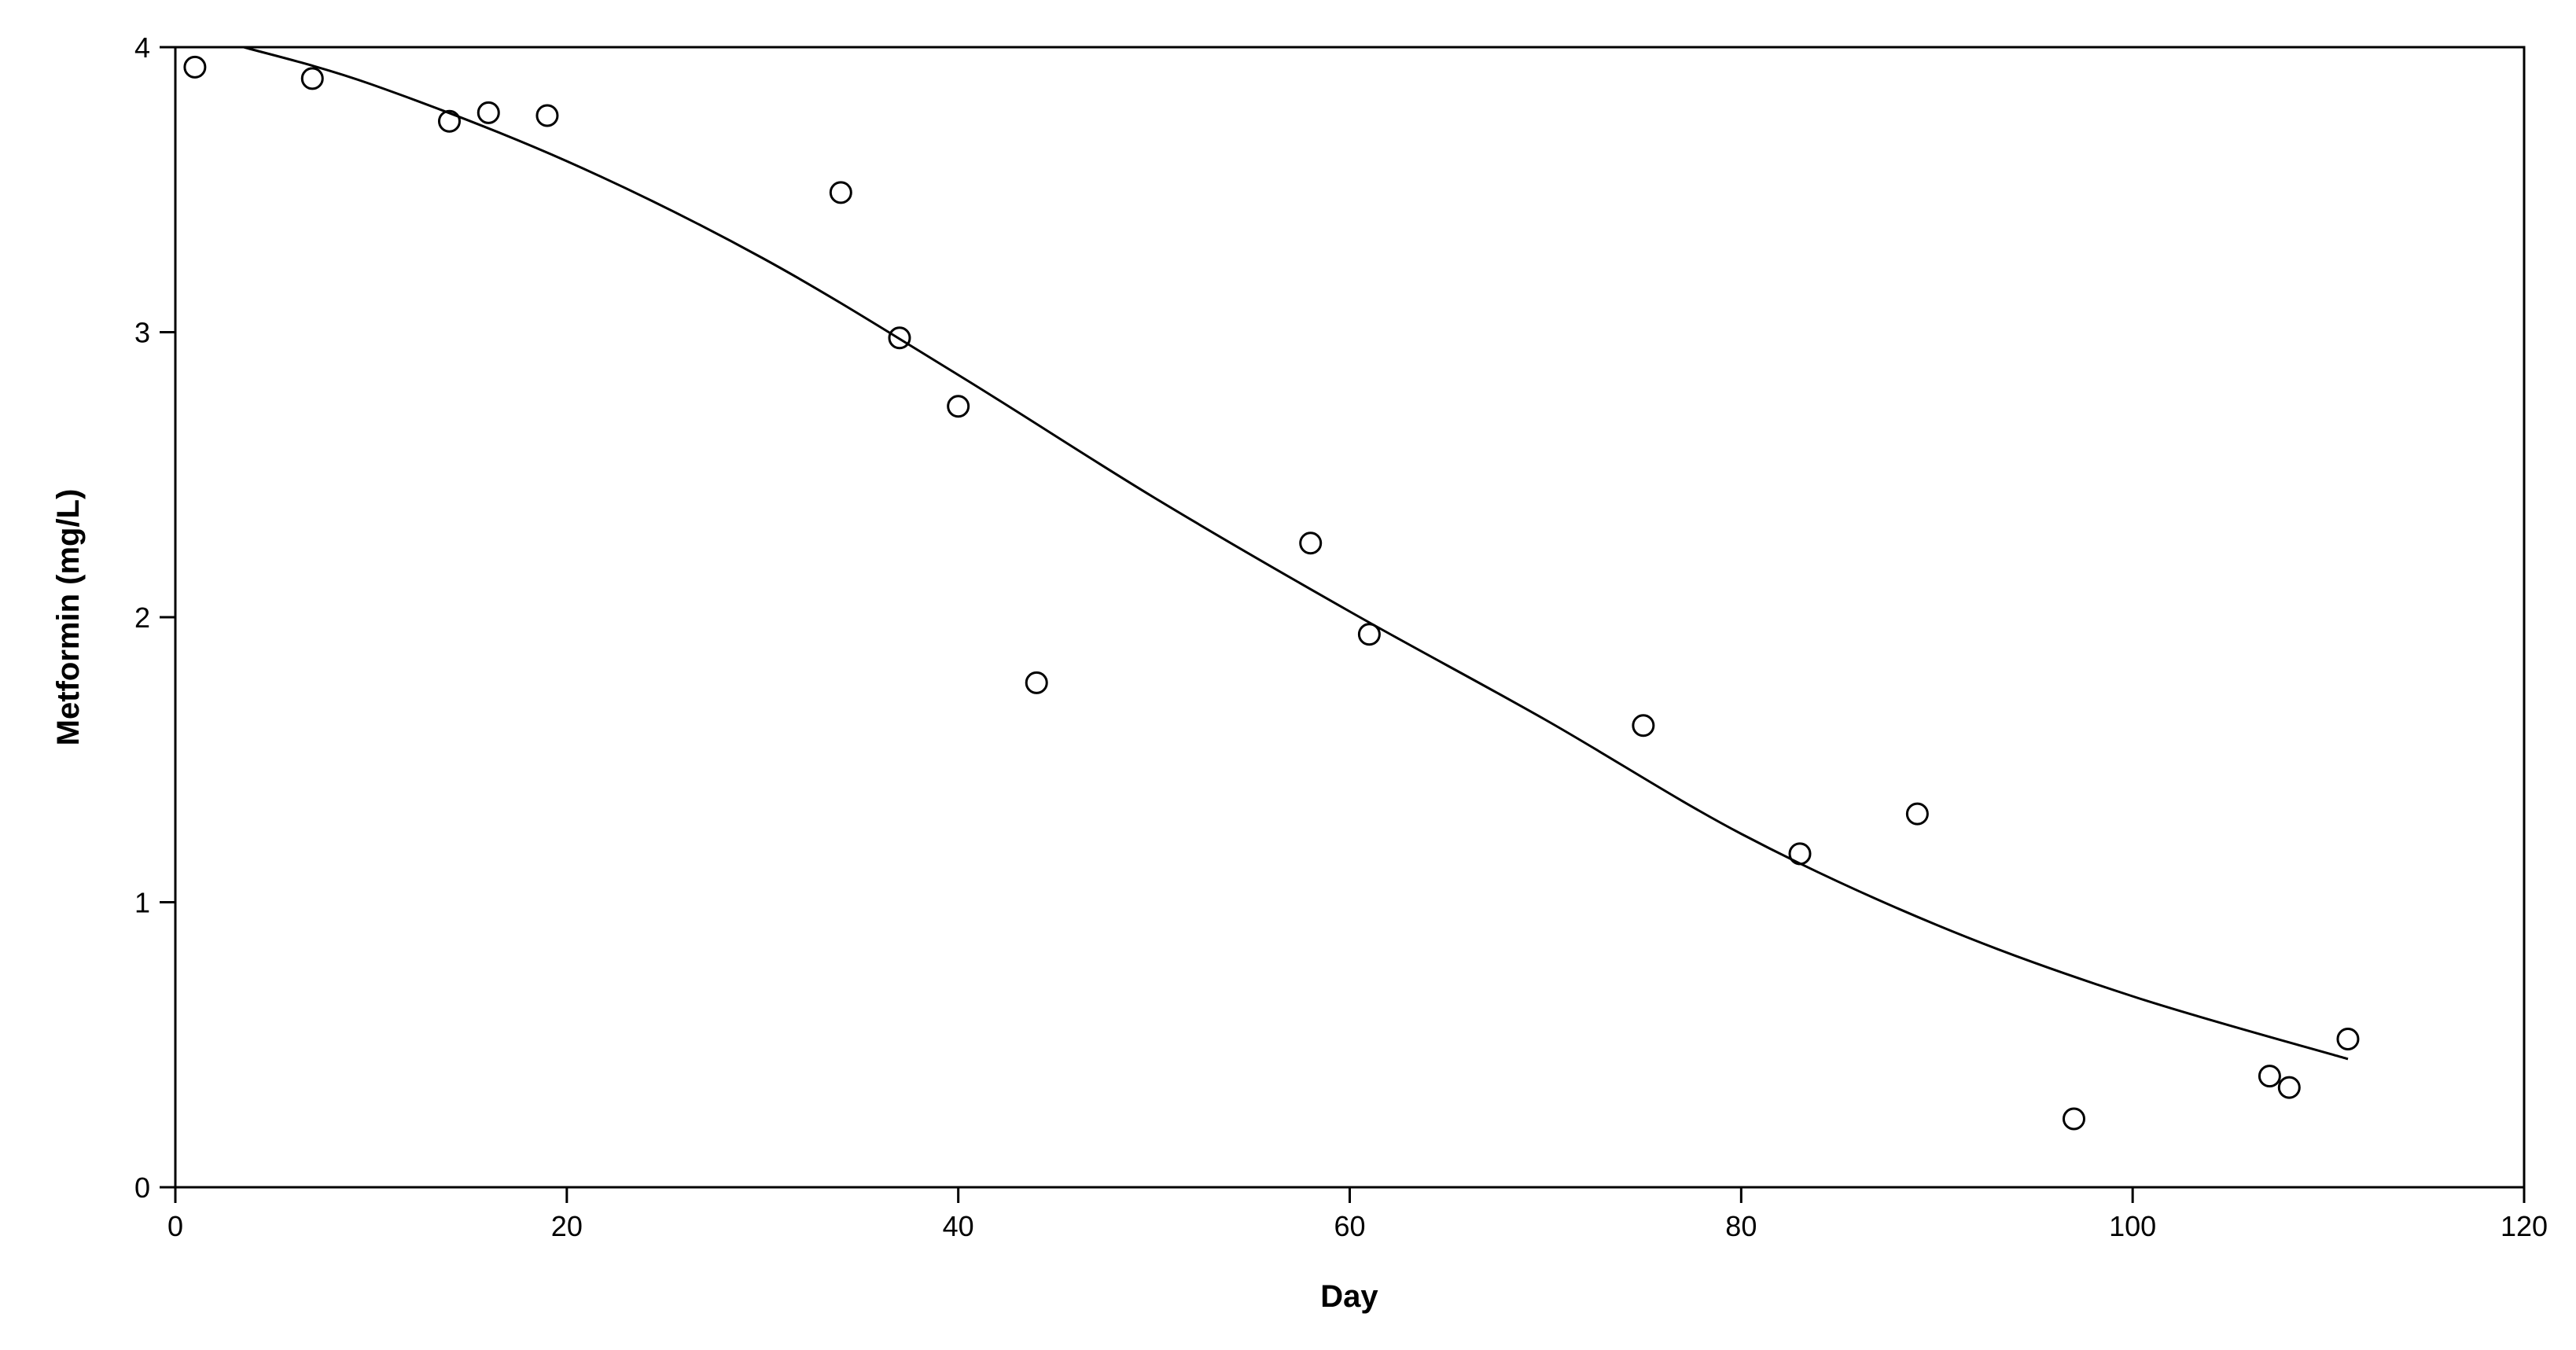 The image size is (2576, 1350). What do you see at coordinates (1349, 1226) in the screenshot?
I see `x-tick-label: 60` at bounding box center [1349, 1226].